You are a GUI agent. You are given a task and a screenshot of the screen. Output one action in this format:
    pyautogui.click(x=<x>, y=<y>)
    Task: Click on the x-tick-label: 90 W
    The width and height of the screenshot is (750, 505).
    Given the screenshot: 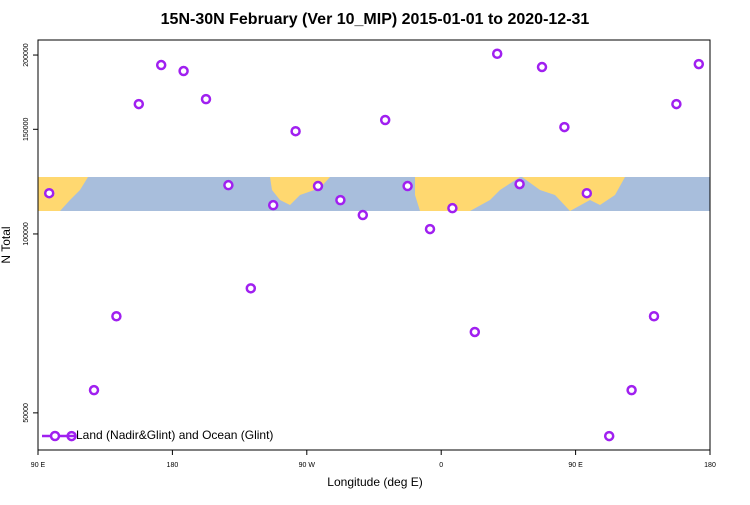 What is the action you would take?
    pyautogui.click(x=307, y=465)
    